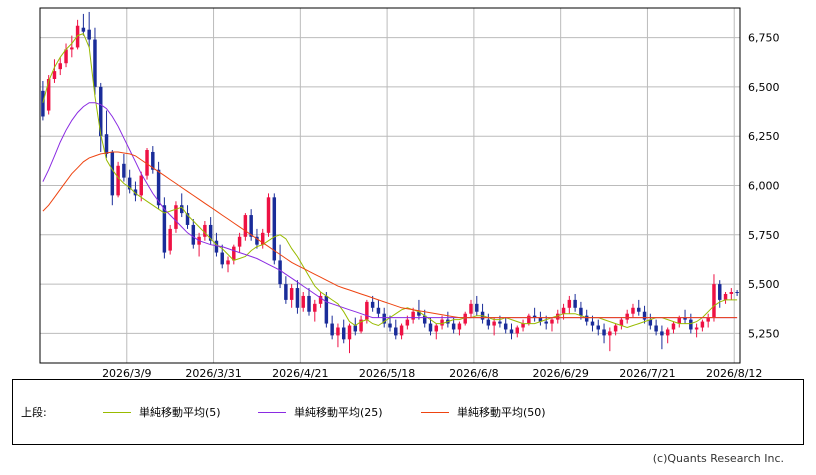 The width and height of the screenshot is (816, 475). Describe the element at coordinates (764, 87) in the screenshot. I see `y-tick-label: 6,500` at that location.